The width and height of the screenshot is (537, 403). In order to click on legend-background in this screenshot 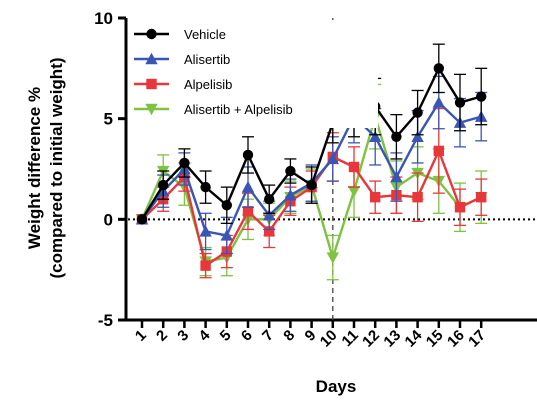, I will do `click(254, 74)`.